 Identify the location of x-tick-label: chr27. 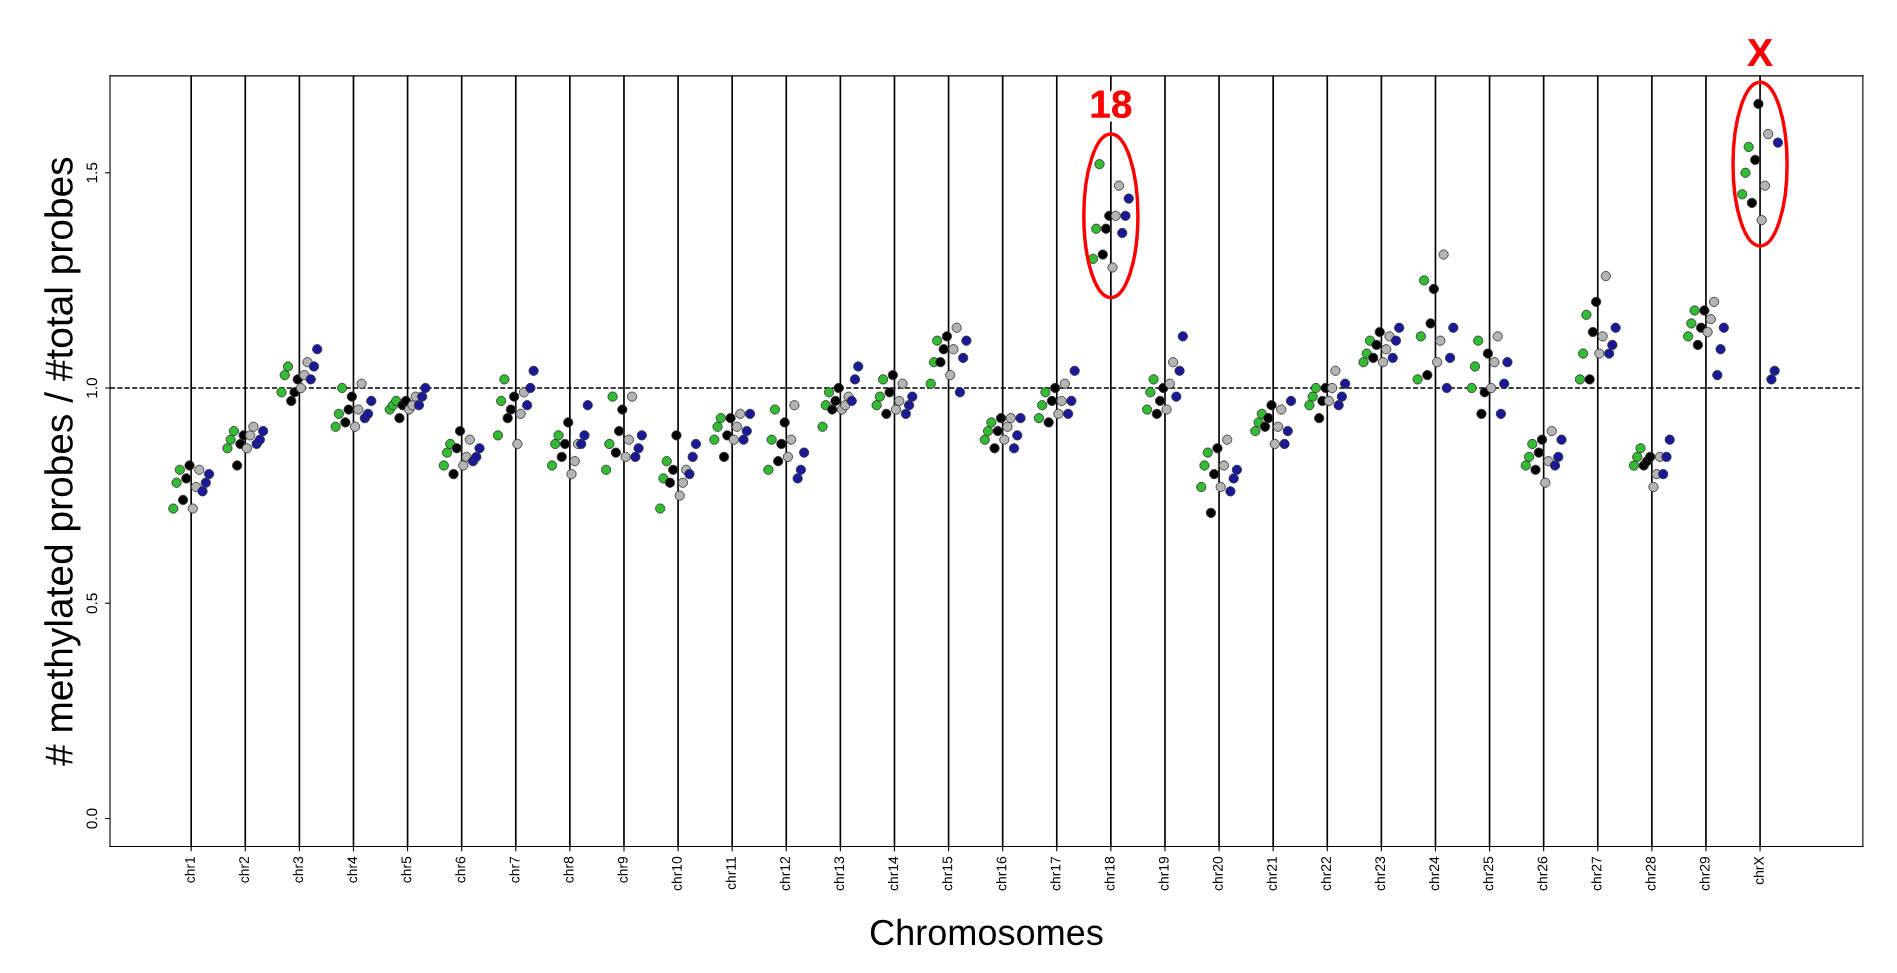
(1596, 873).